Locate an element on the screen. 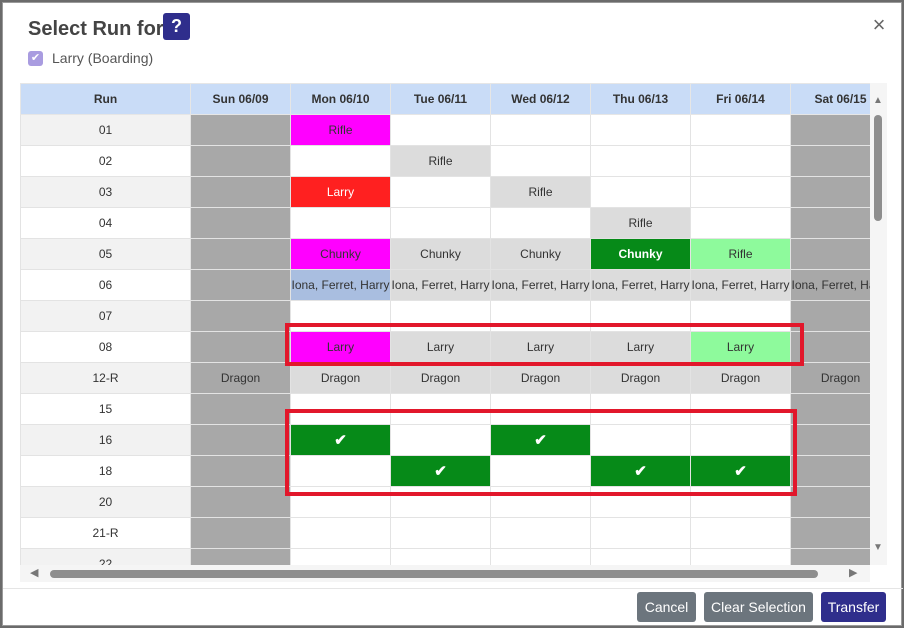 The image size is (904, 628). horizontal-scrollbar: ◀ ▶ is located at coordinates (445, 573).